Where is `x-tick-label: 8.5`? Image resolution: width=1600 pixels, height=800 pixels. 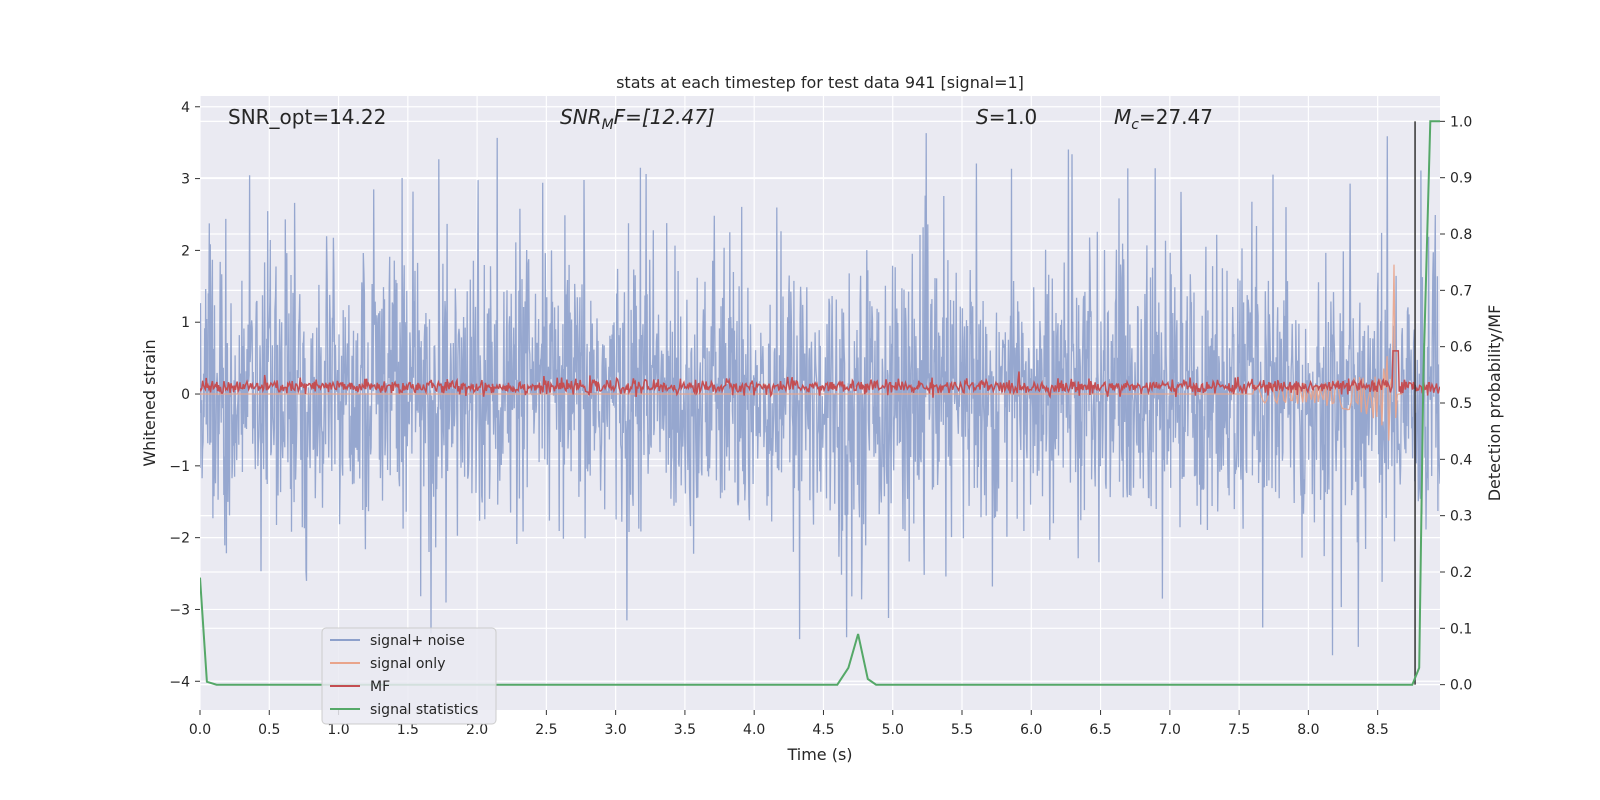
x-tick-label: 8.5 is located at coordinates (1378, 730).